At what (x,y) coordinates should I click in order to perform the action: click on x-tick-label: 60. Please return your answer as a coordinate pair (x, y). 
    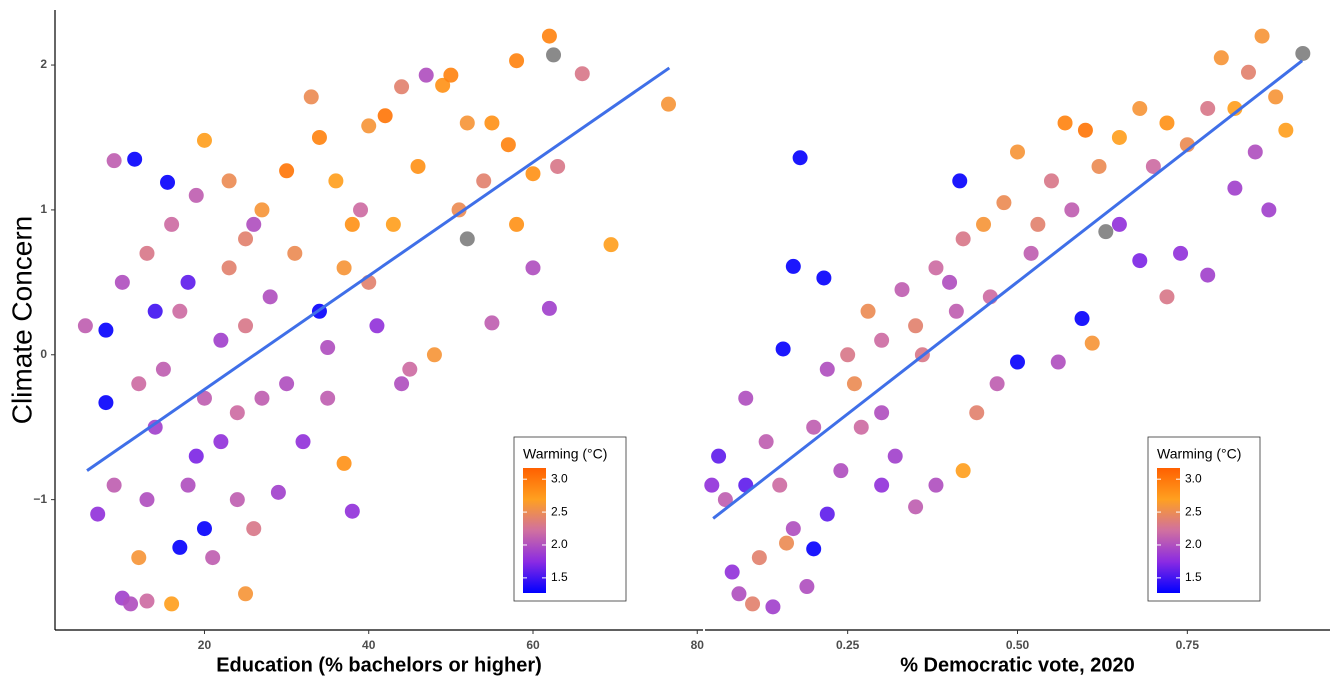
    Looking at the image, I should click on (533, 645).